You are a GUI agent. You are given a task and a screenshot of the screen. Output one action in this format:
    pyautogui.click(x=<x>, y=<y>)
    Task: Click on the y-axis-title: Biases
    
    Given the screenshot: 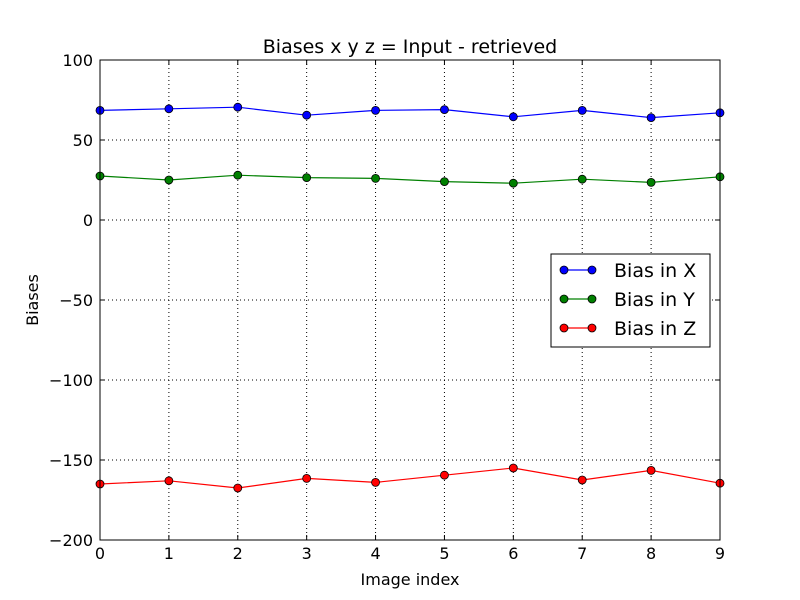 What is the action you would take?
    pyautogui.click(x=32, y=300)
    